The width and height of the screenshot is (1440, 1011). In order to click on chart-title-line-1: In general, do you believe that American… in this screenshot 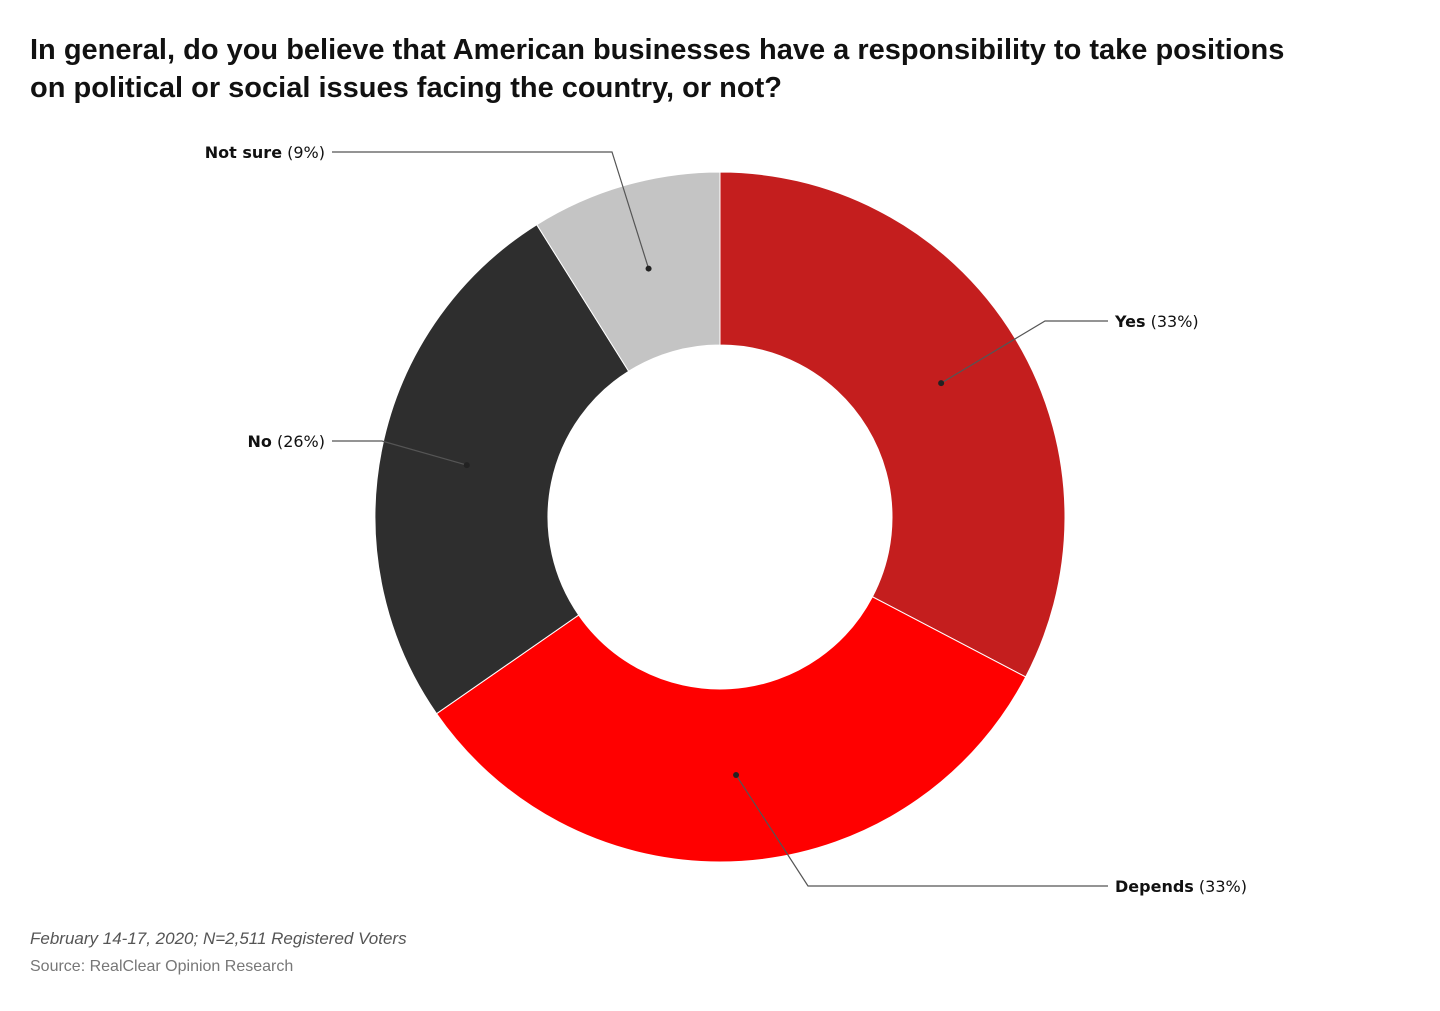, I will do `click(657, 50)`.